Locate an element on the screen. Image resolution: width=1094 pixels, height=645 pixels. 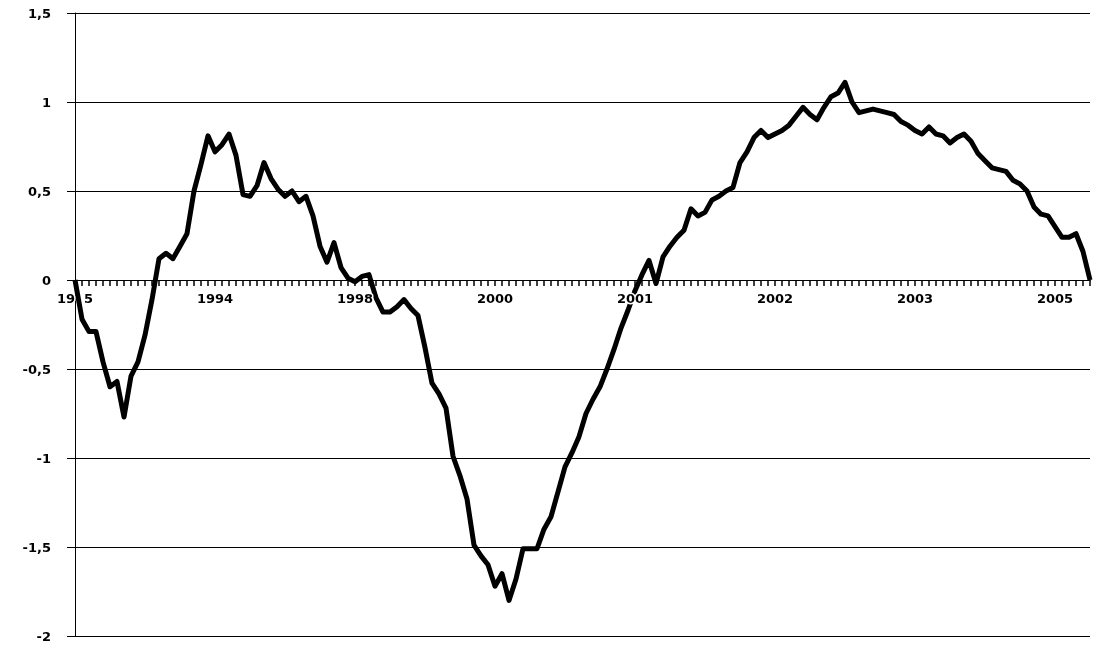
x-tick-label: 2005 is located at coordinates (1055, 298).